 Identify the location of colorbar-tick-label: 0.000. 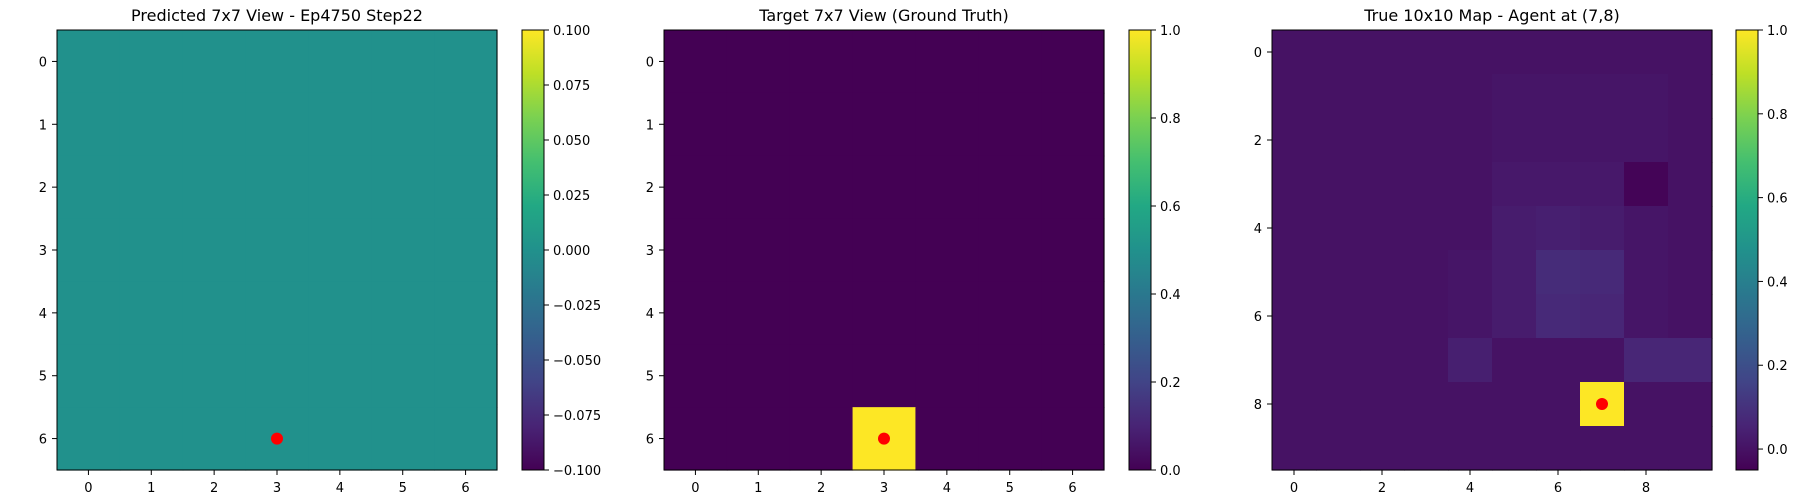
(571, 251).